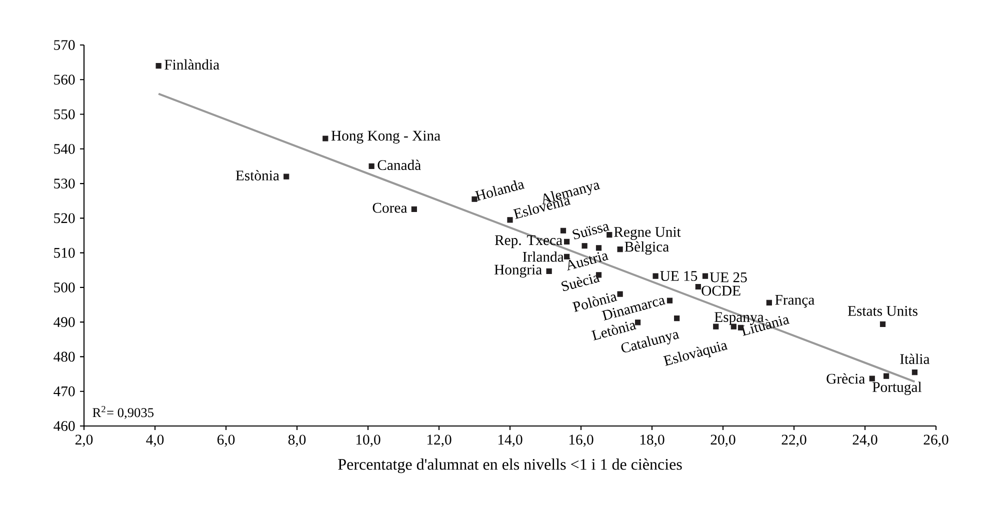 The width and height of the screenshot is (985, 505). What do you see at coordinates (64, 79) in the screenshot?
I see `y-tick-label: 560` at bounding box center [64, 79].